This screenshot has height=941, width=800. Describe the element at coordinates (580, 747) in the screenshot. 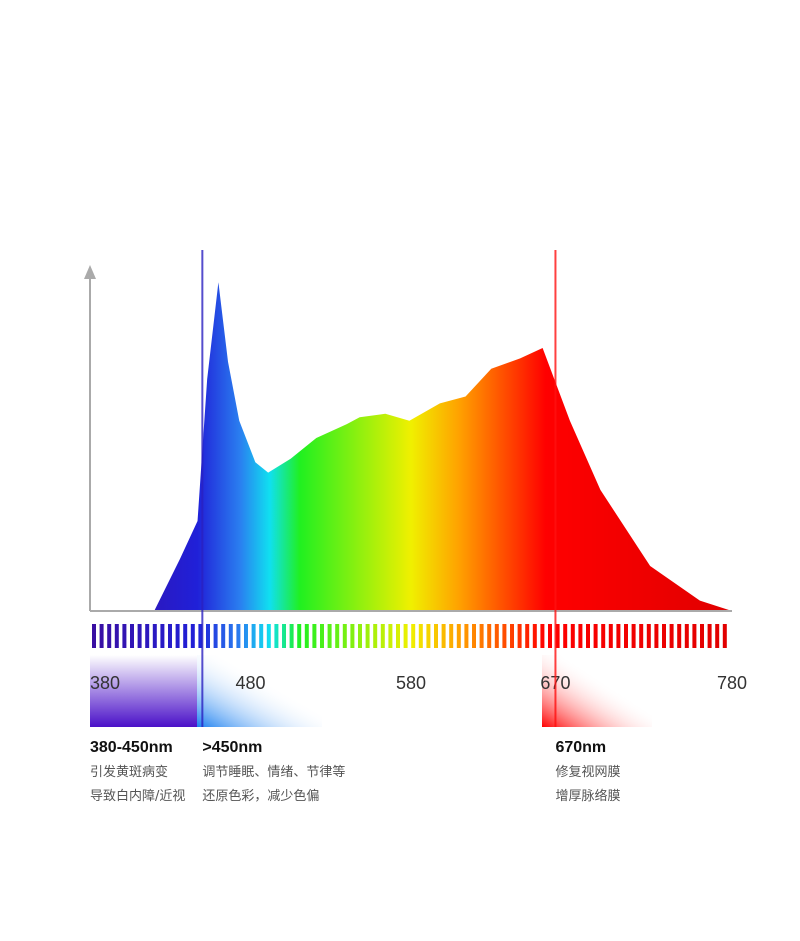

I see `annotation-title: 670nm` at that location.